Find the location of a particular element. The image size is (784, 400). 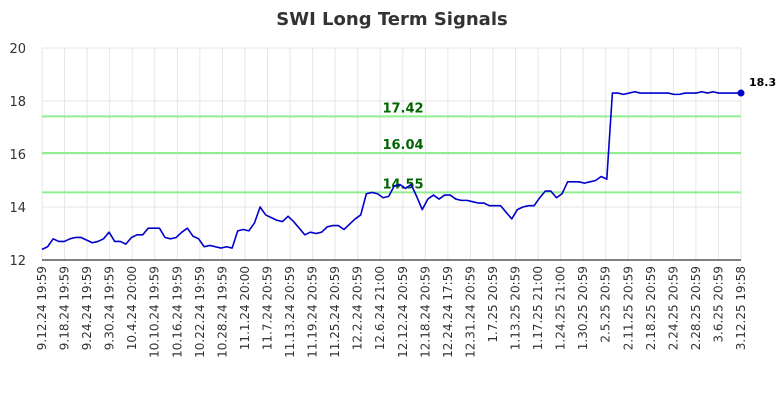

signal-label: 17.42 is located at coordinates (402, 108).